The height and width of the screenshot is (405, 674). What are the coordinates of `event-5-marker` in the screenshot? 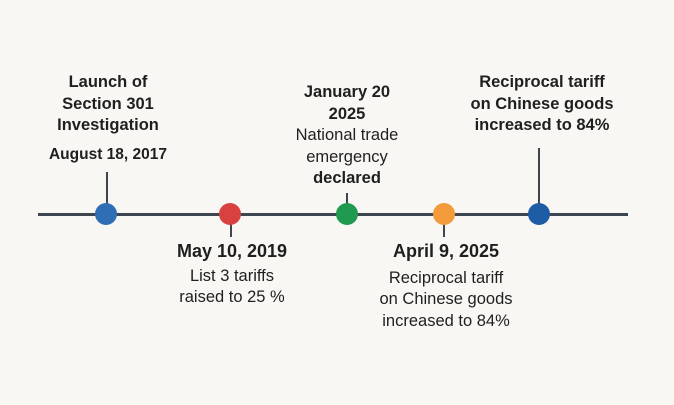 It's located at (539, 214).